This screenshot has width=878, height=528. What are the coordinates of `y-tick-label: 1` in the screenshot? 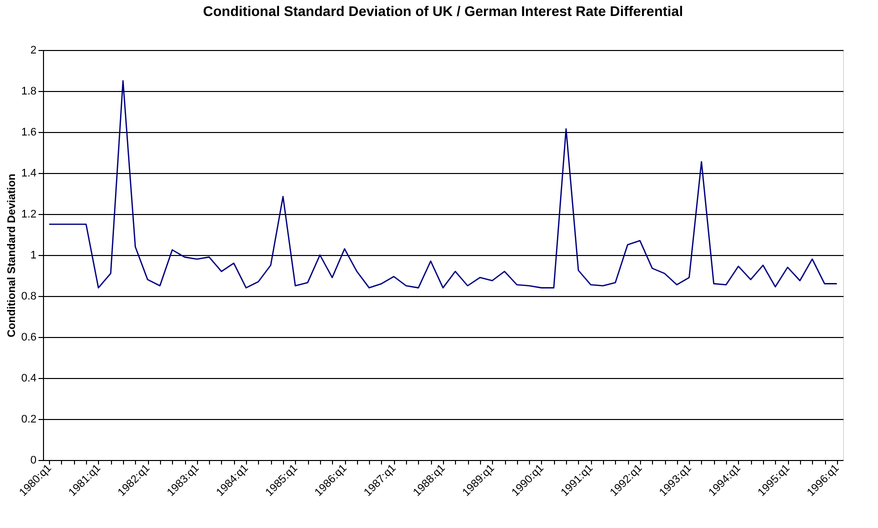 It's located at (33, 256).